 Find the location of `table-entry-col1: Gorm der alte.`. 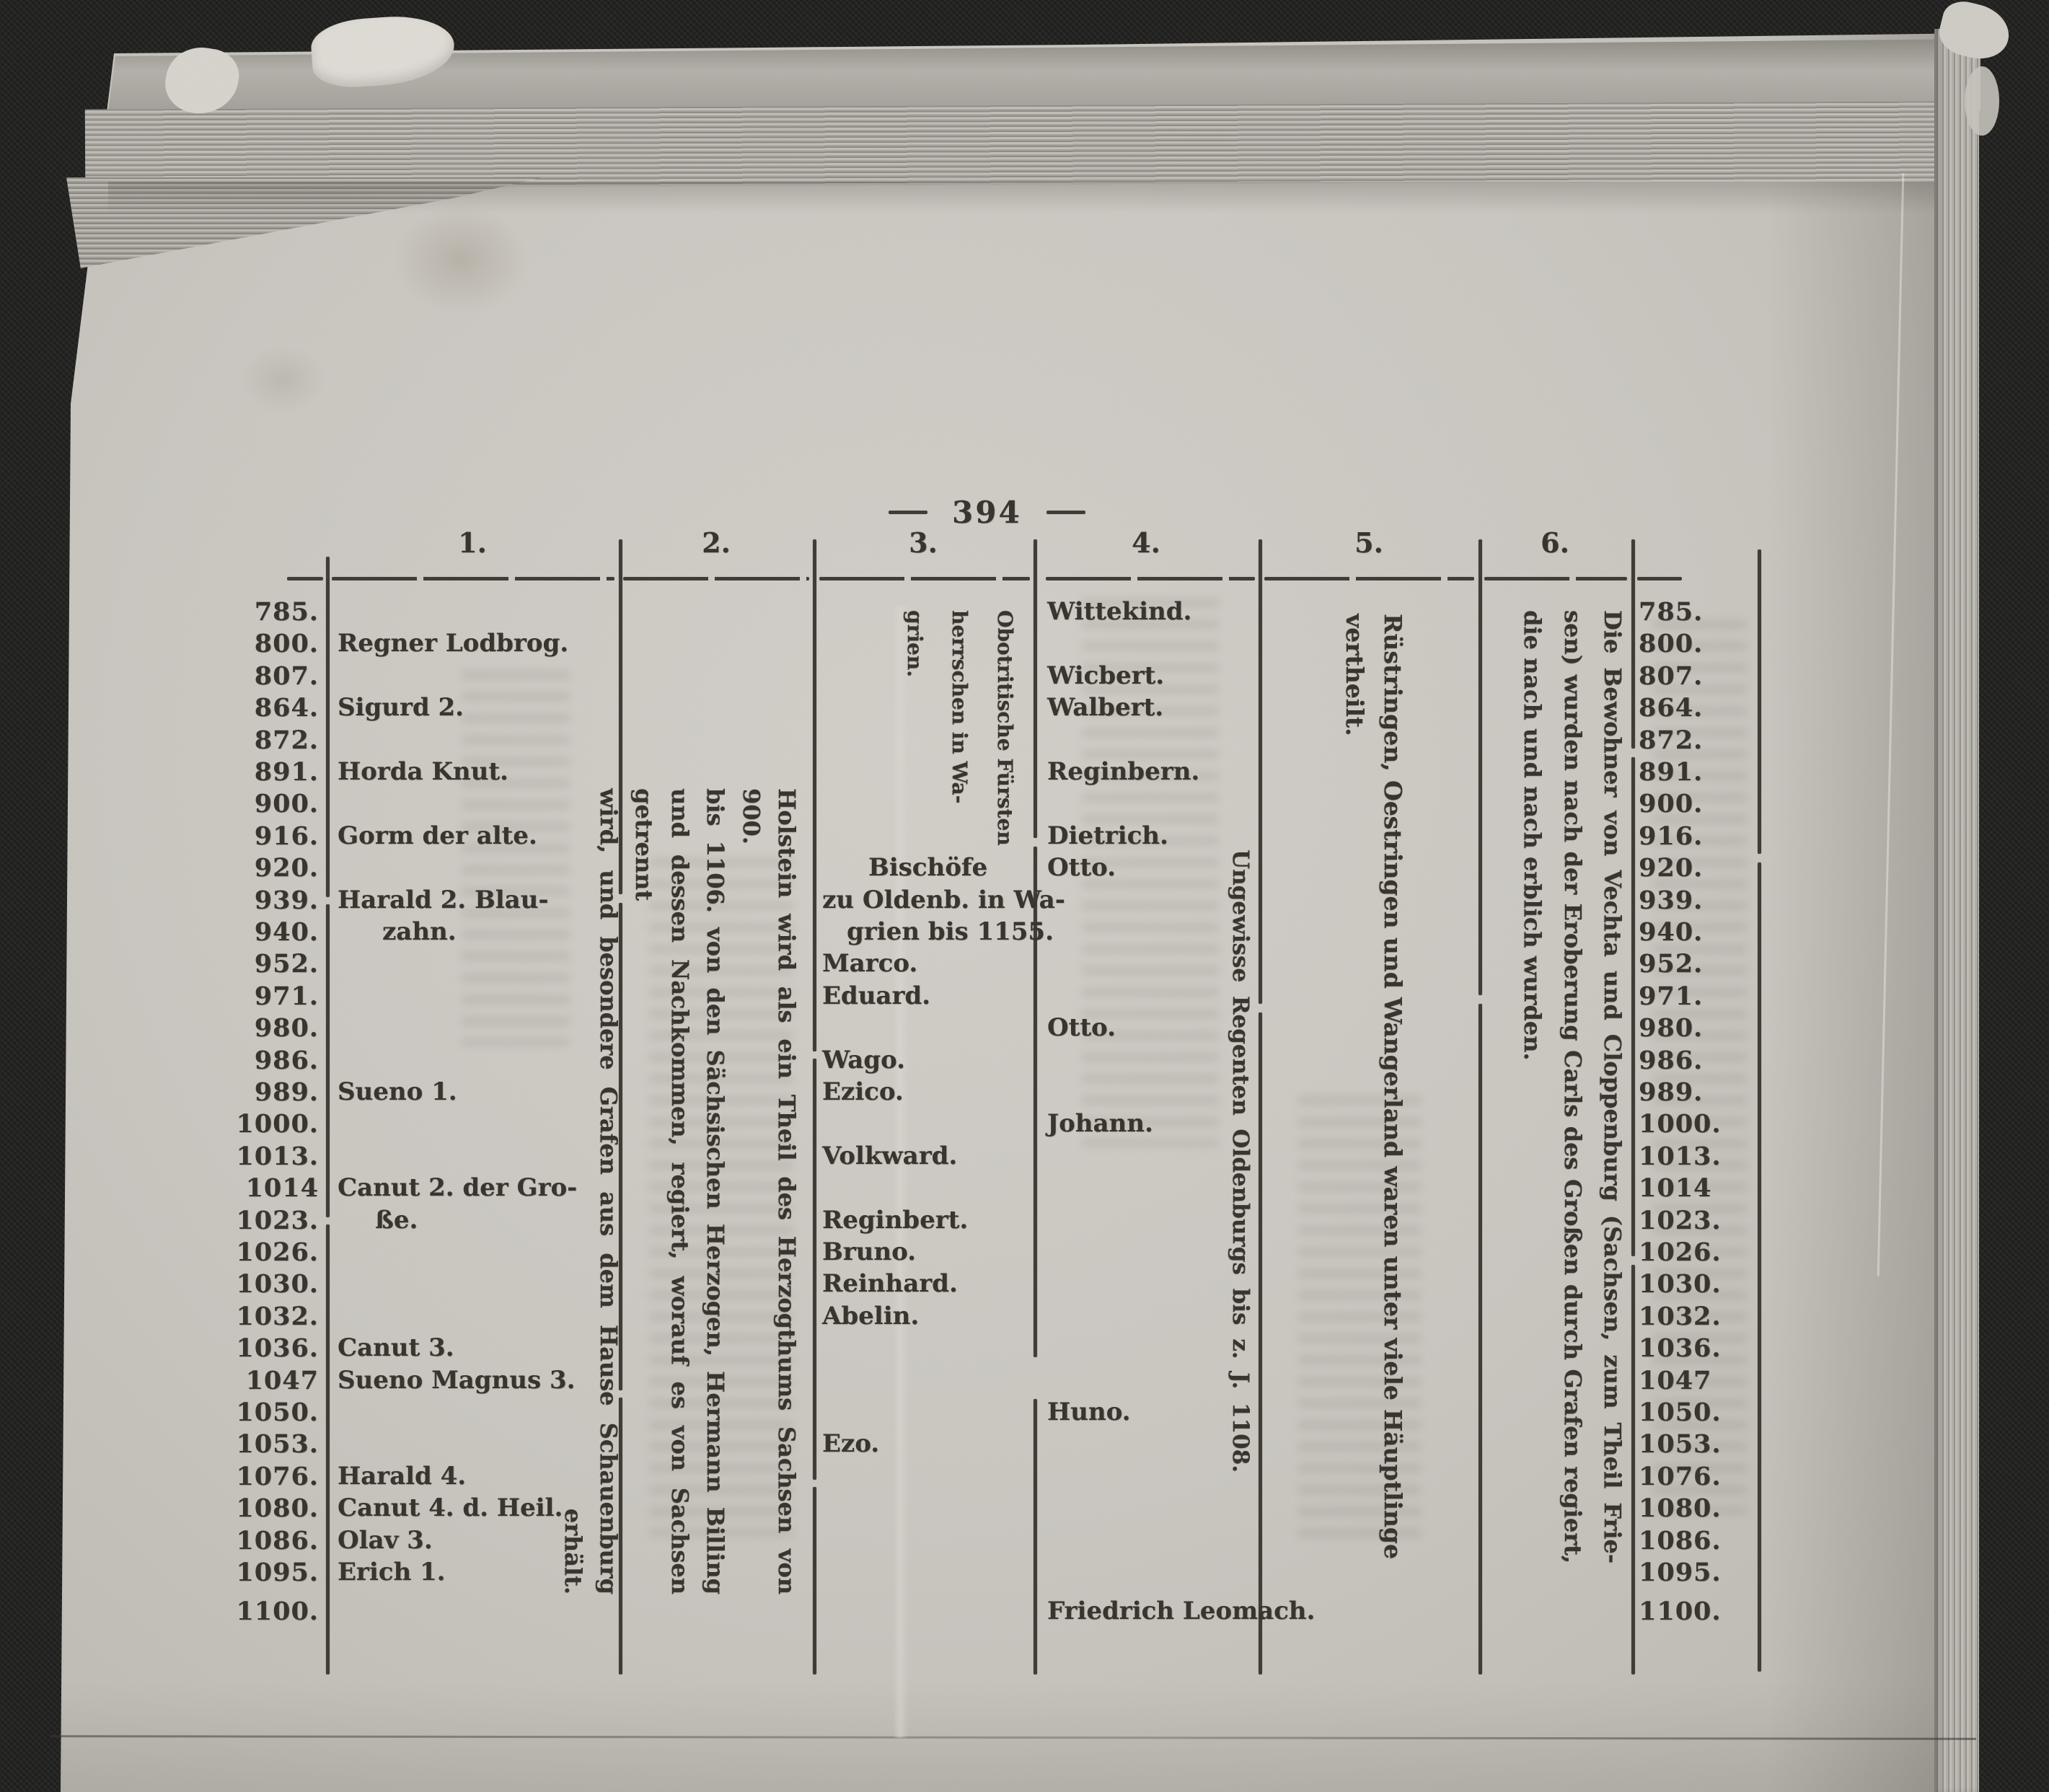

table-entry-col1: Gorm der alte. is located at coordinates (438, 835).